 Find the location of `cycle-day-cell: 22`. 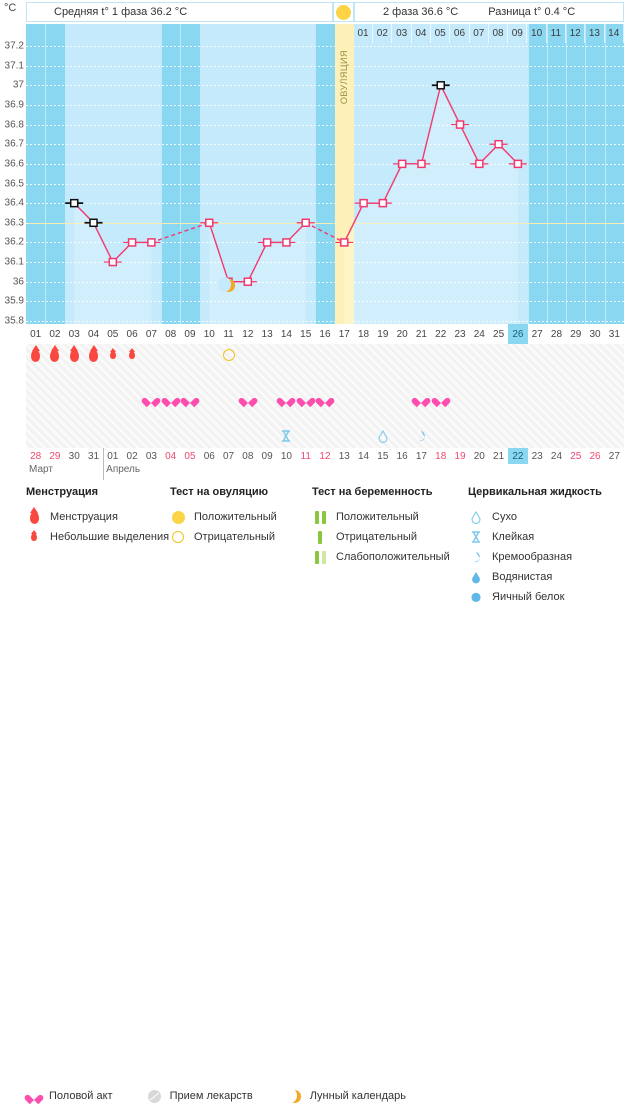

cycle-day-cell: 22 is located at coordinates (441, 334).